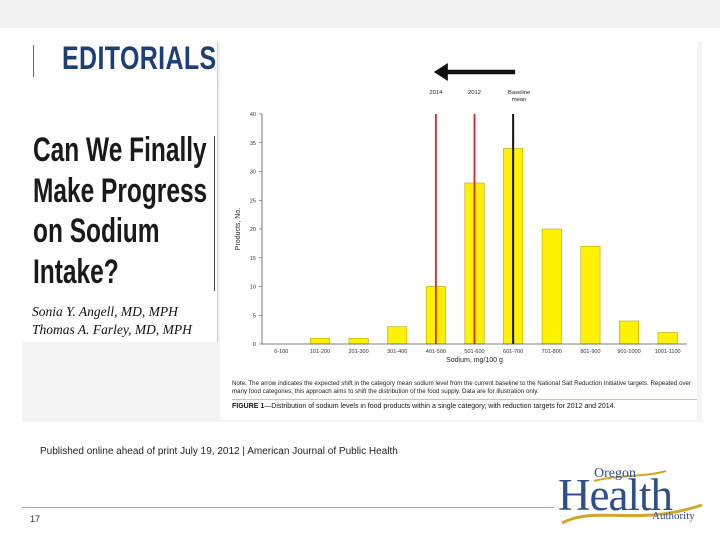  What do you see at coordinates (217, 192) in the screenshot?
I see `column-divider` at bounding box center [217, 192].